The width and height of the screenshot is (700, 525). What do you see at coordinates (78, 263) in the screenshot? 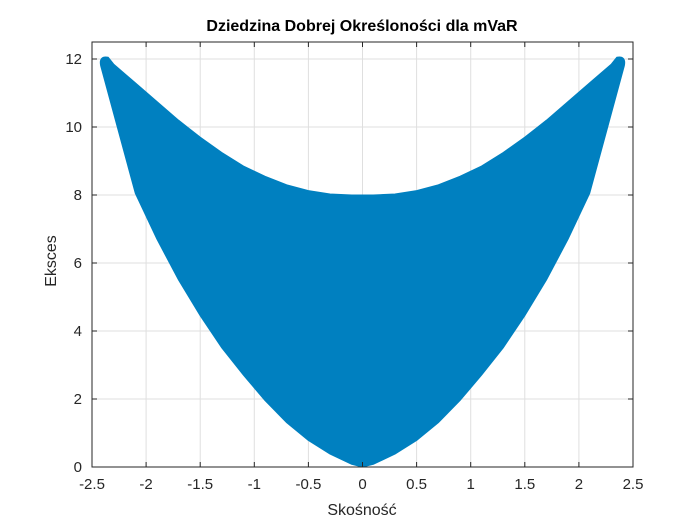
I see `y-tick-label: 6` at bounding box center [78, 263].